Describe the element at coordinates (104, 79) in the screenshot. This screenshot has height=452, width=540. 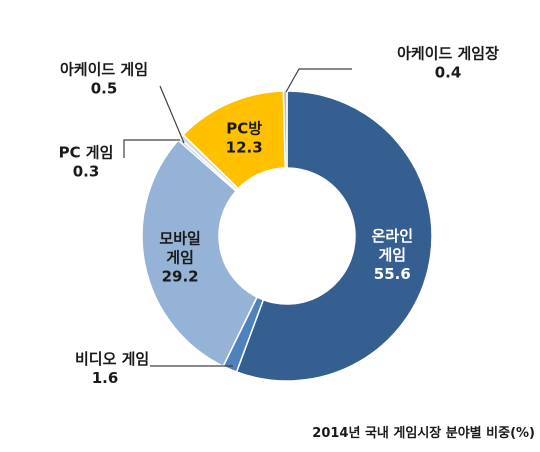
I see `slice-label-4: 아케이드 게임 0.5` at that location.